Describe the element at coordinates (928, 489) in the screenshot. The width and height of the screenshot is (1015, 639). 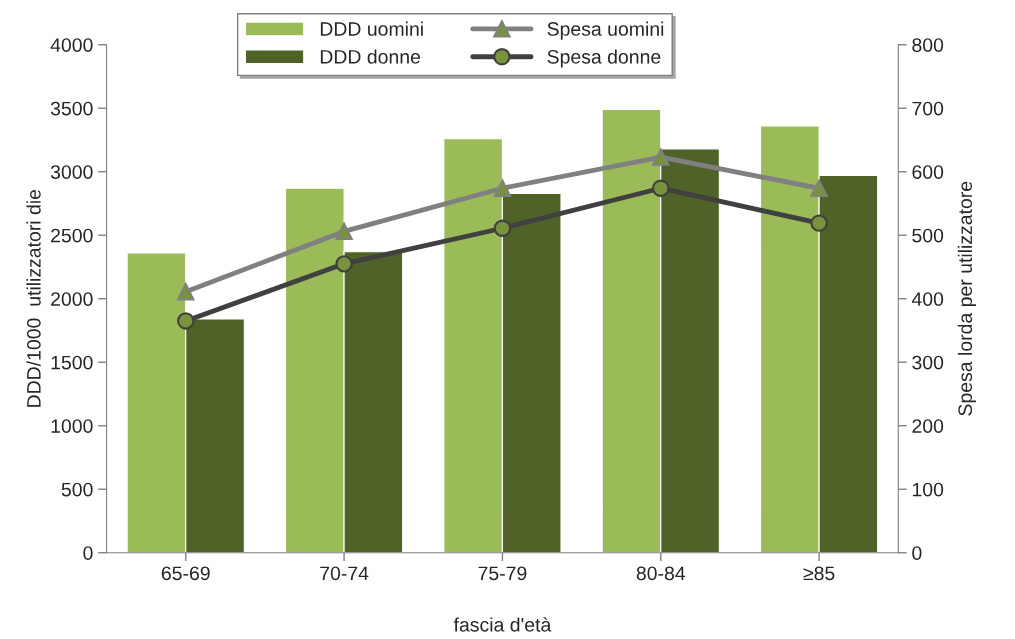
I see `y2-tick-label: 100` at that location.